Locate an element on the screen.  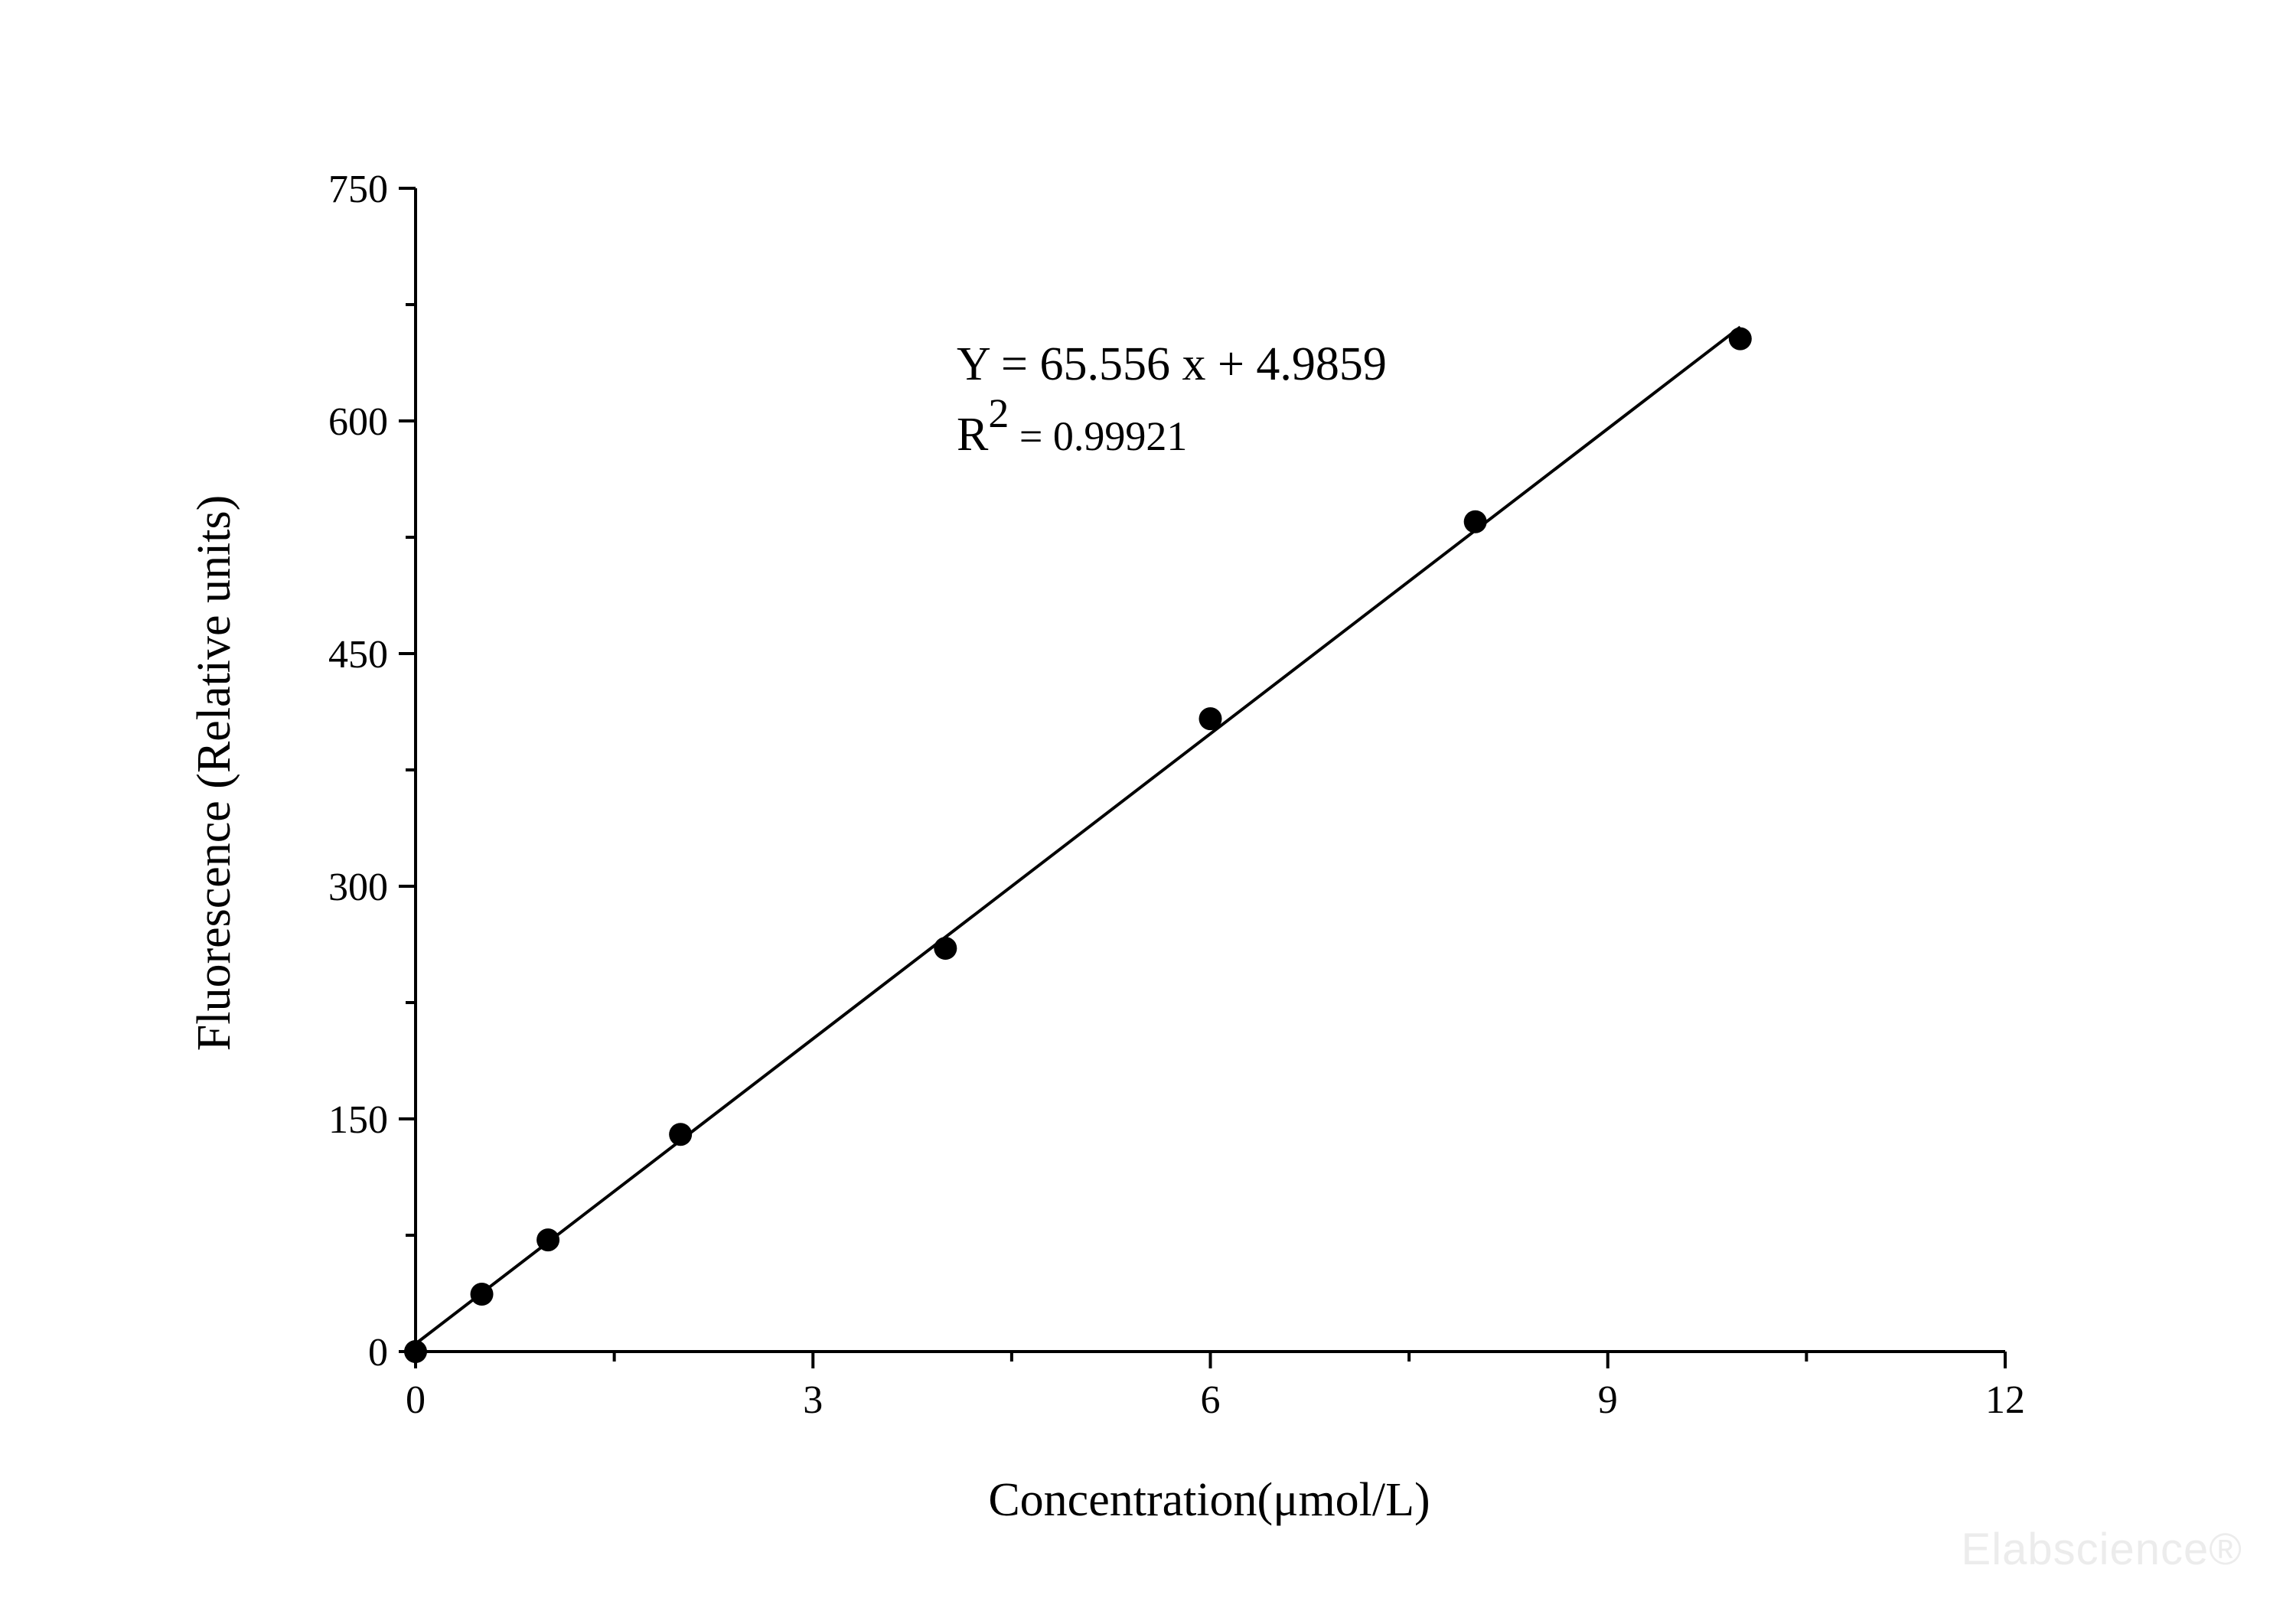
r-squared: R2 = 0.99921 is located at coordinates (1072, 426).